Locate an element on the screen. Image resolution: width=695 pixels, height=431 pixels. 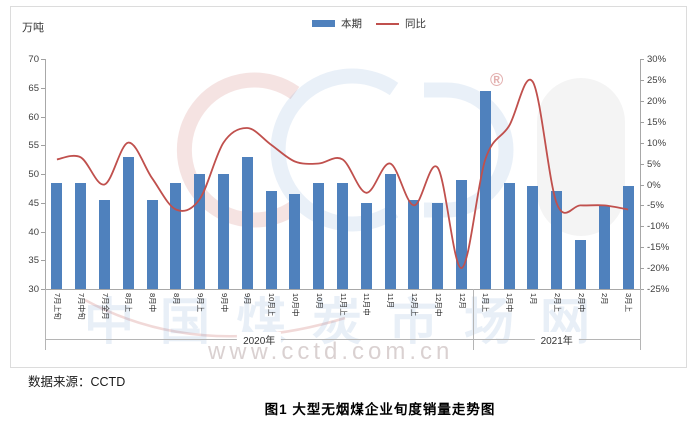
right-axis-tick-label: -5% is located at coordinates (655, 206).